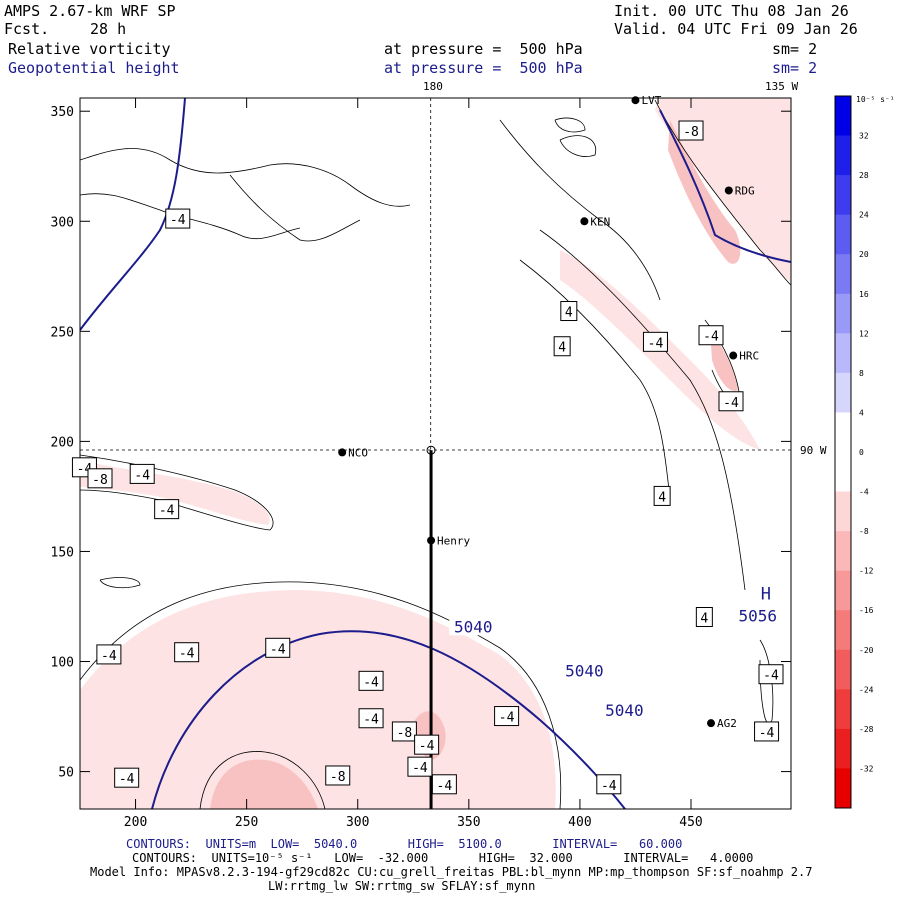  Describe the element at coordinates (843, 452) in the screenshot. I see `colorbar-frame` at that location.